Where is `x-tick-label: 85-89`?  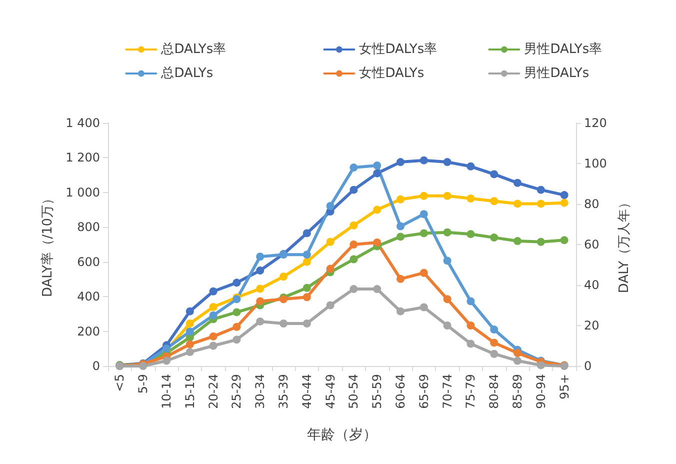 x-tick-label: 85-89 is located at coordinates (517, 391).